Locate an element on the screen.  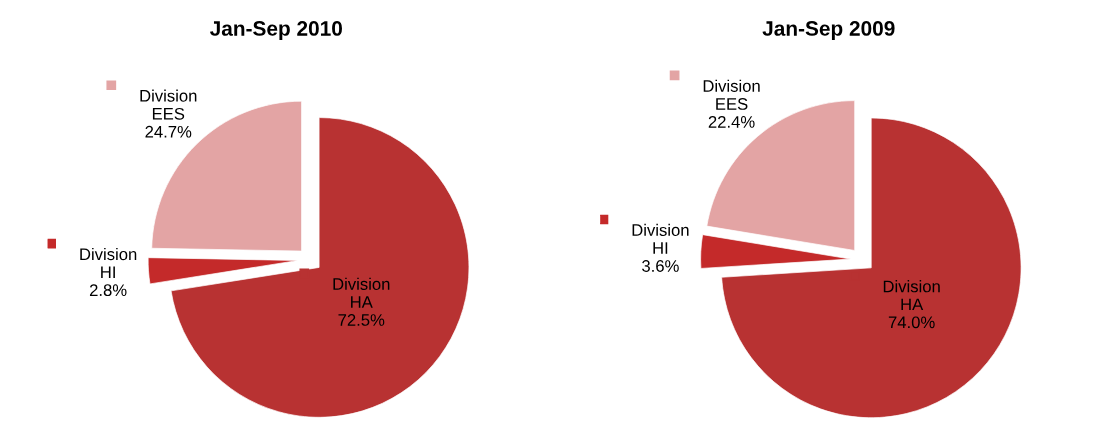
data-label: 74.0% is located at coordinates (911, 322).